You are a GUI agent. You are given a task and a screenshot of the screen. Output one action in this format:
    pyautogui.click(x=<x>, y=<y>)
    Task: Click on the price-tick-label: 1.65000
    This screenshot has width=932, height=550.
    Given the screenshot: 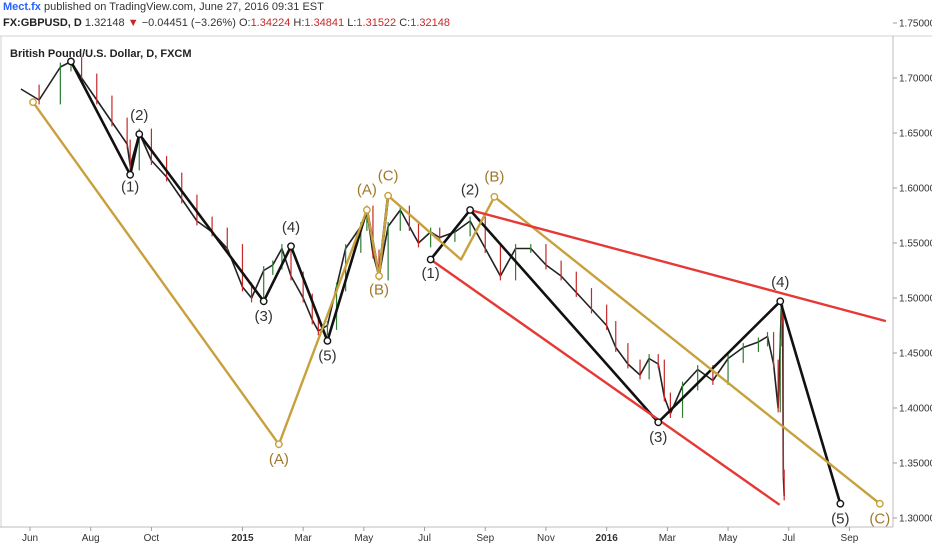 What is the action you would take?
    pyautogui.click(x=915, y=134)
    